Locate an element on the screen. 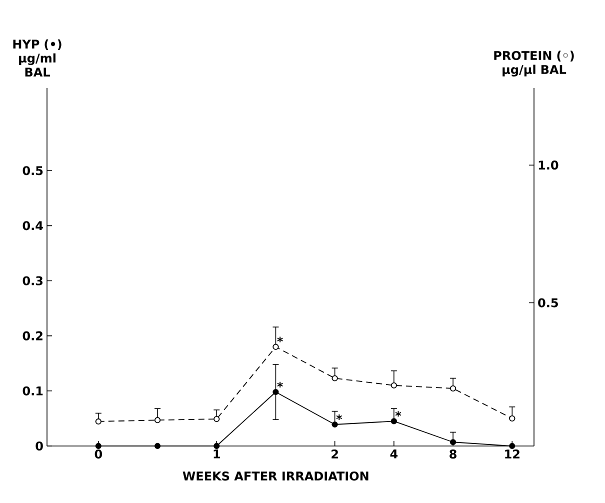 The image size is (605, 503). y2-axis-title: PROTEIN (◦) μg/μl BAL is located at coordinates (534, 63).